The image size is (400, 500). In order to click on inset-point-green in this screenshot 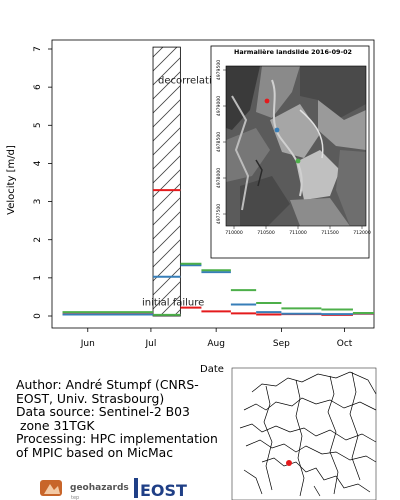, I will do `click(298, 161)`.